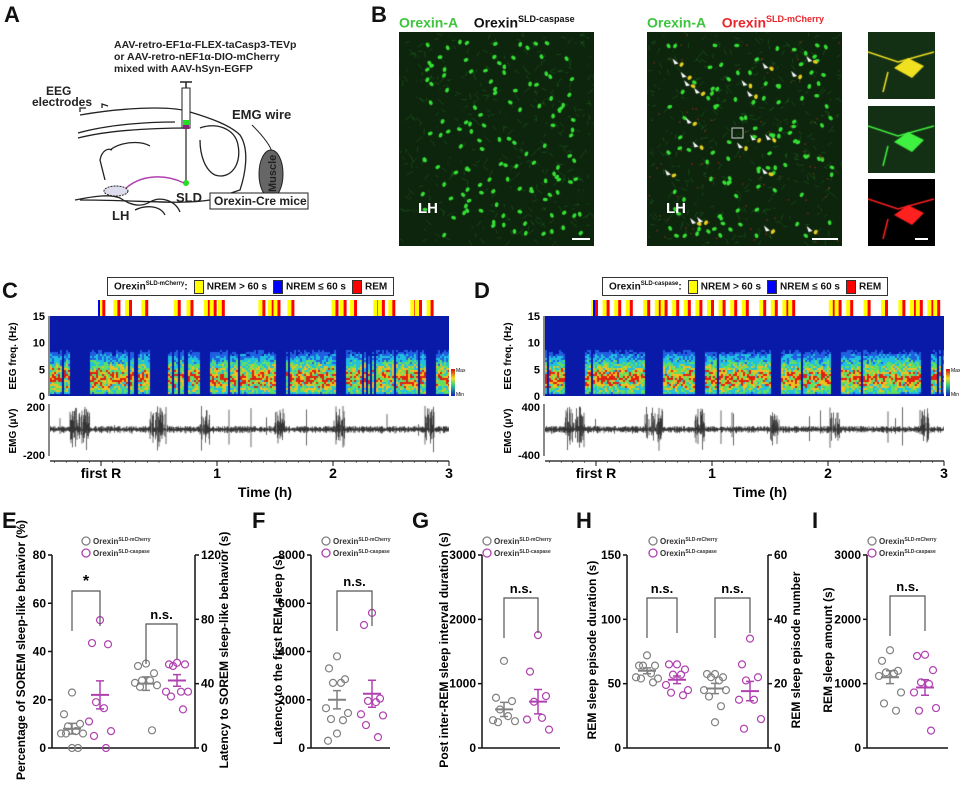 This screenshot has width=960, height=786. What do you see at coordinates (676, 208) in the screenshot?
I see `lh-region-label: LH` at bounding box center [676, 208].